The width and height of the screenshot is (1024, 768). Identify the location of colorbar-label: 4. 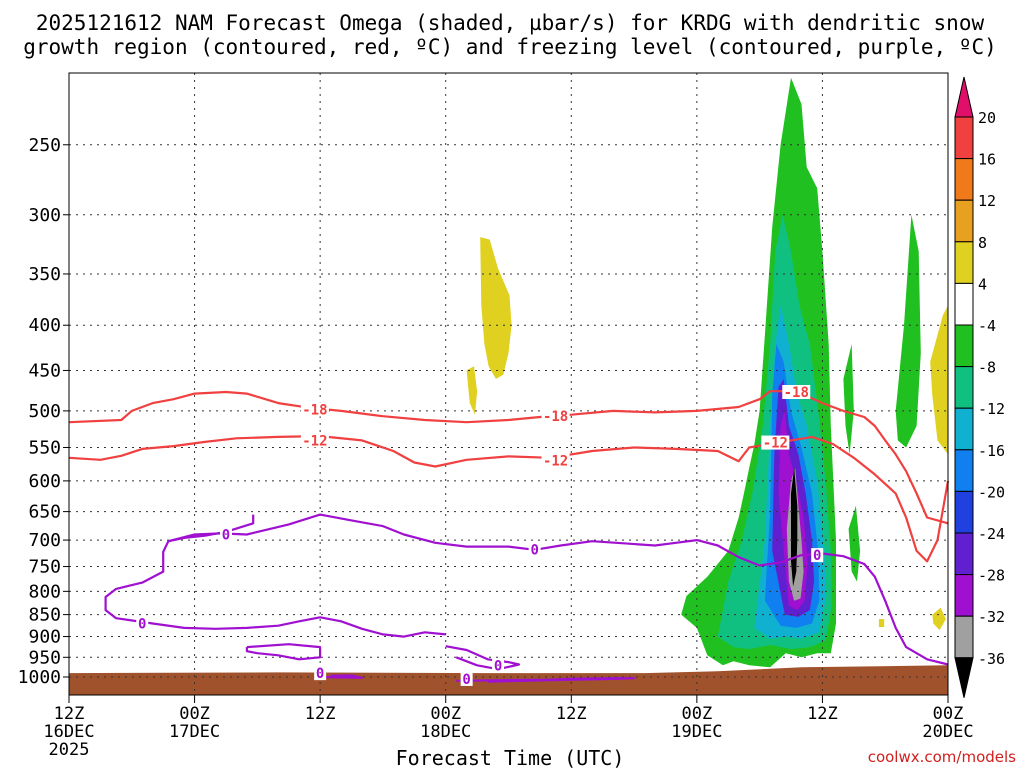
(982, 284).